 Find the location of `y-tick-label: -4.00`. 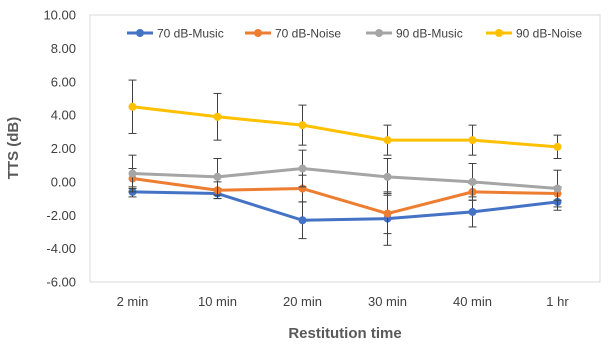

y-tick-label: -4.00 is located at coordinates (61, 248).